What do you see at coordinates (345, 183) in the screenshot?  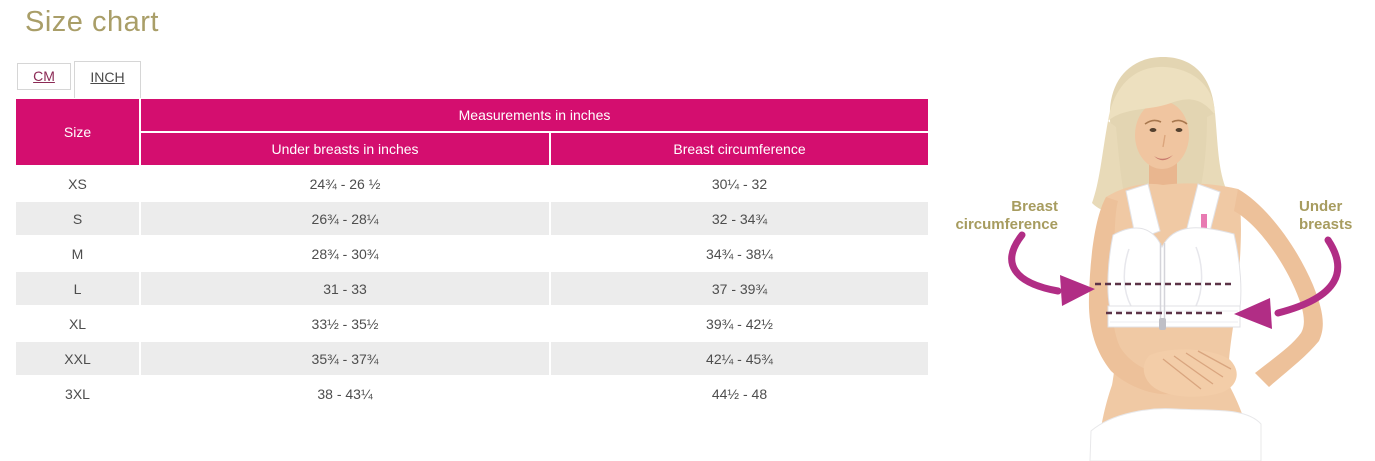 I see `under-breasts-cell: 24¾ - 26 ½` at bounding box center [345, 183].